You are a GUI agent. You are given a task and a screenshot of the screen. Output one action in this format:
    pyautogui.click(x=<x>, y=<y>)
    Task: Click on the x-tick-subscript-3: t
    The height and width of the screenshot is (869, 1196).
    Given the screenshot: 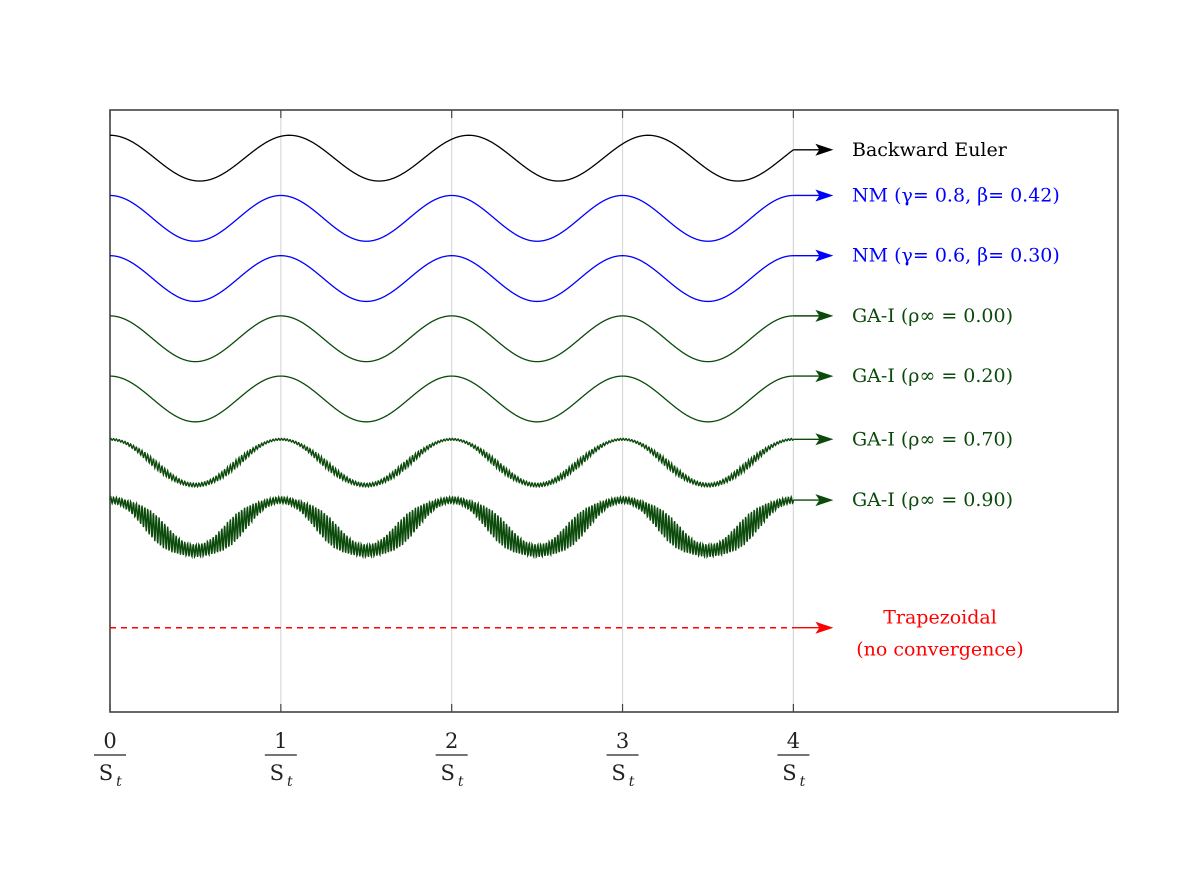 What is the action you would take?
    pyautogui.click(x=632, y=782)
    